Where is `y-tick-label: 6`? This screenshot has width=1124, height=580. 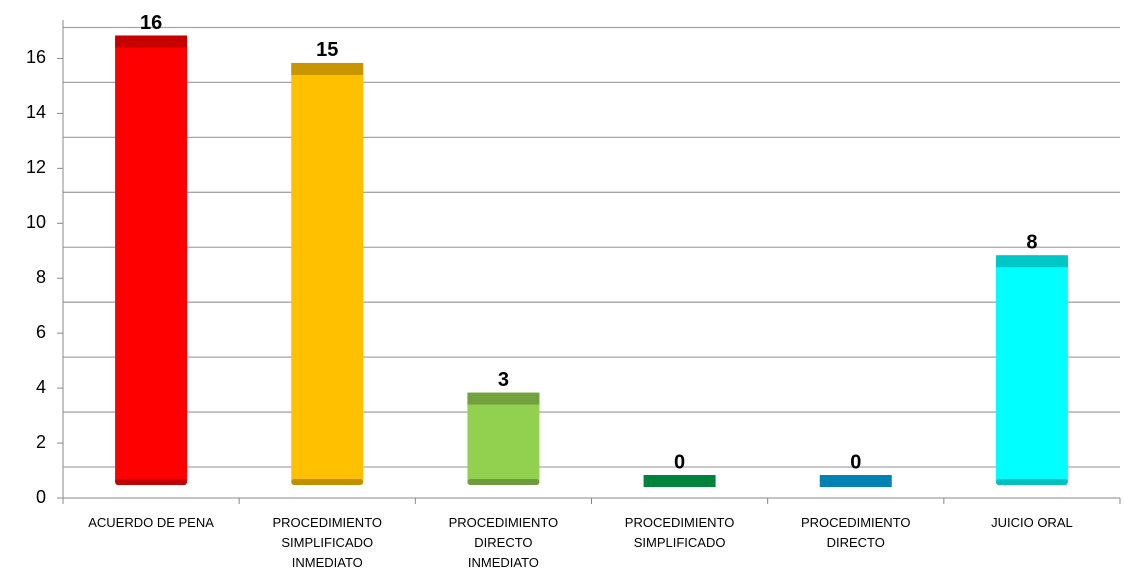 y-tick-label: 6 is located at coordinates (41, 332).